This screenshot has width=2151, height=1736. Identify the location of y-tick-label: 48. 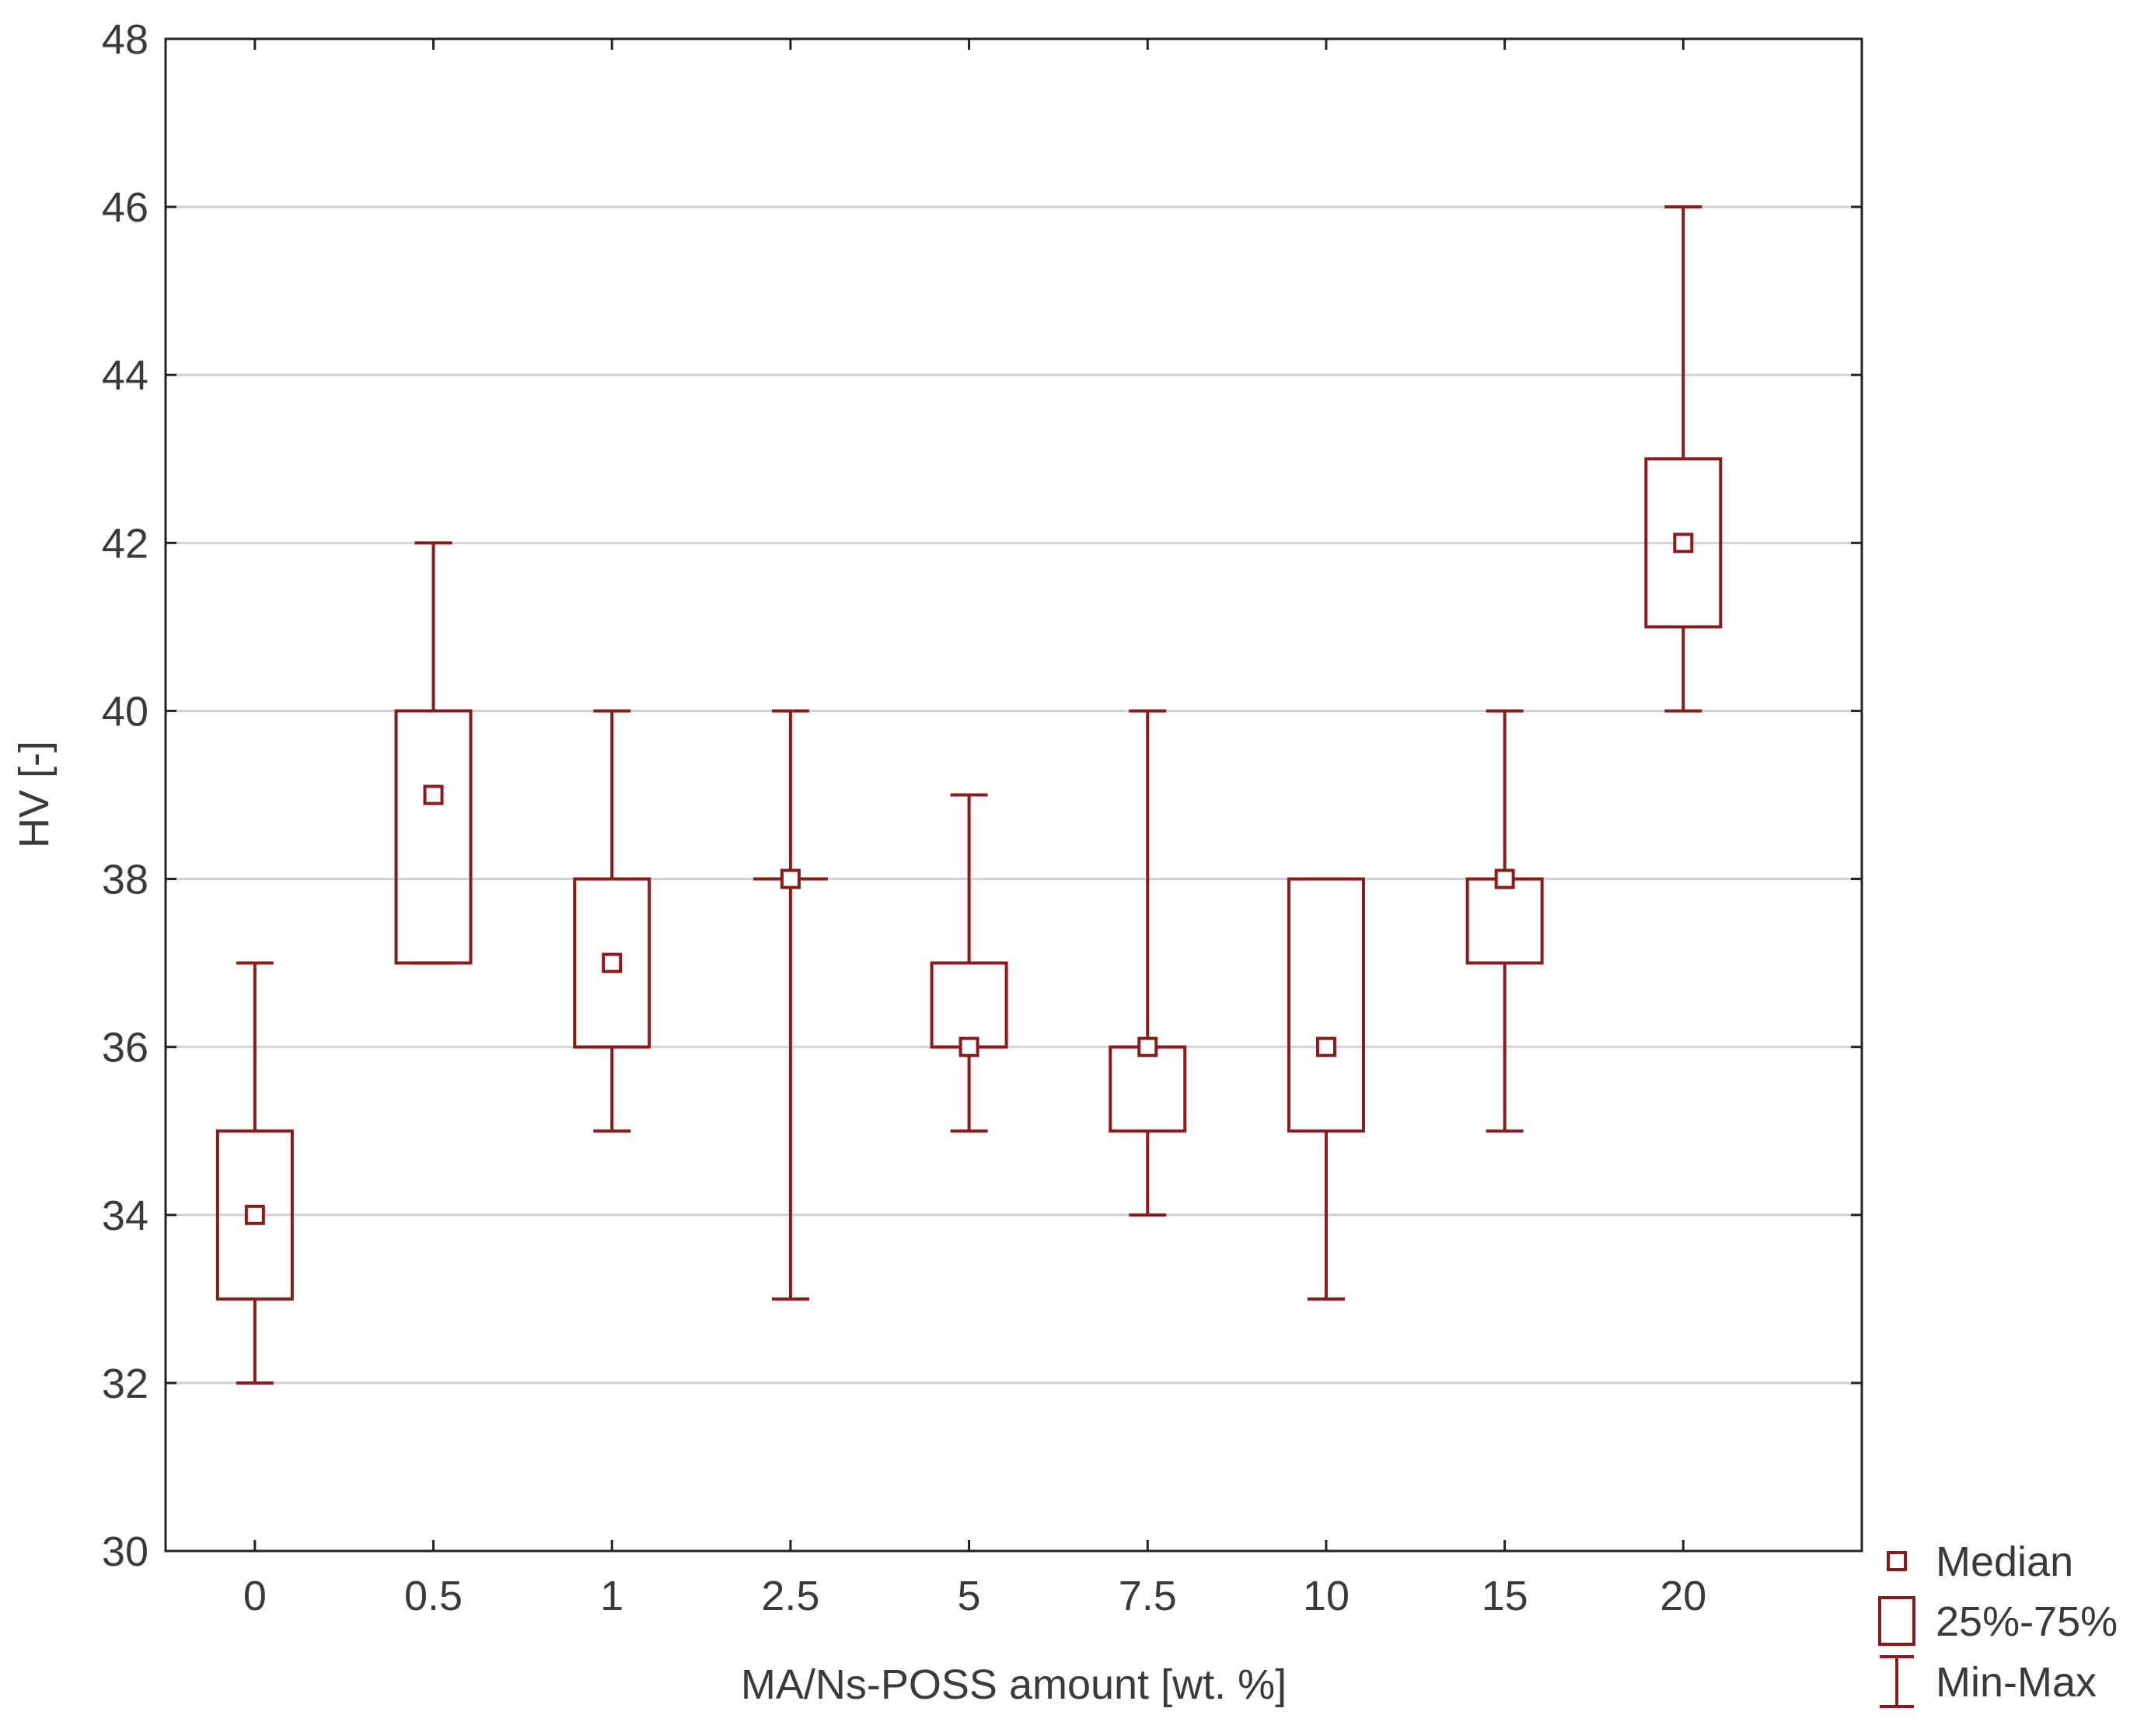
(125, 39).